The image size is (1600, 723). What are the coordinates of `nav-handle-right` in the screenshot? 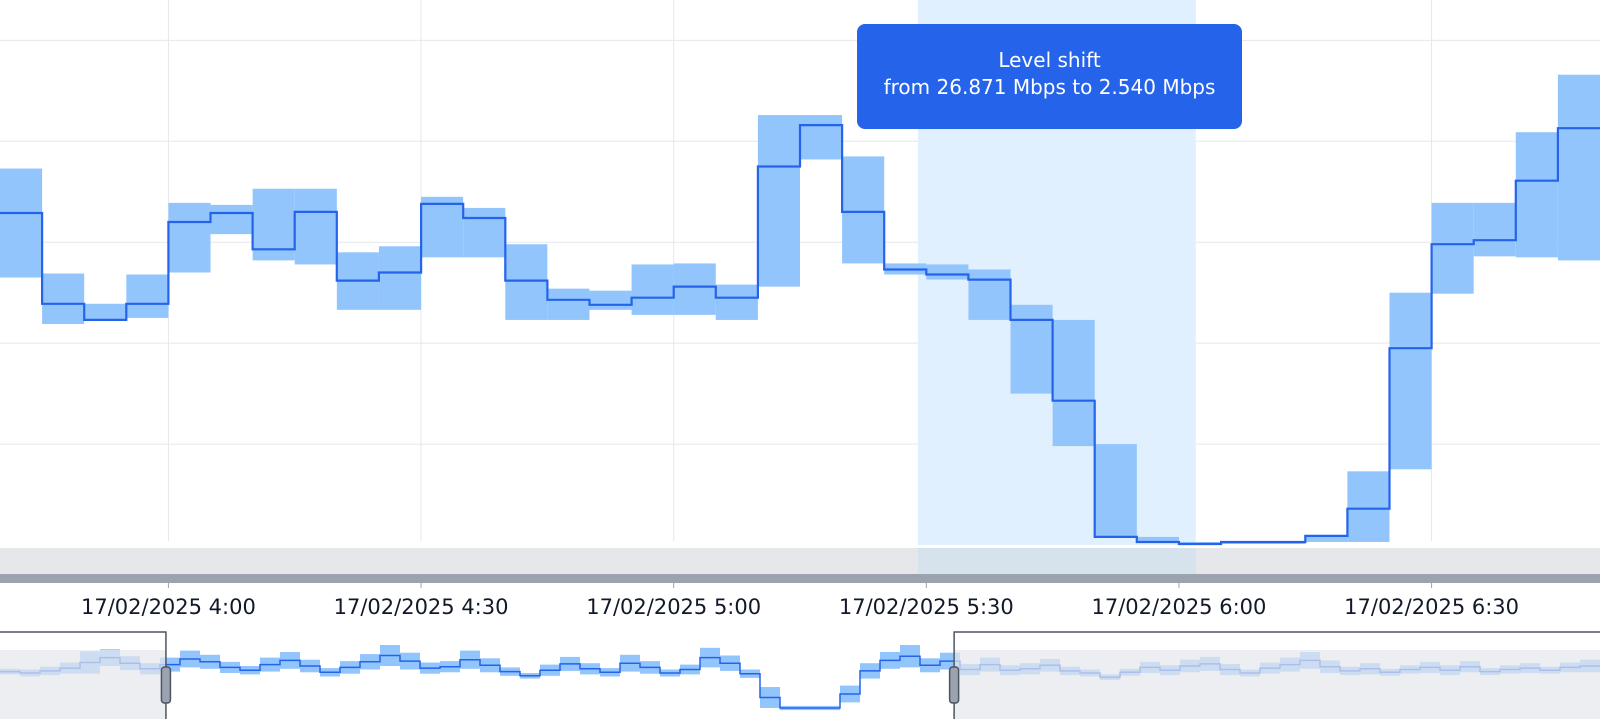 It's located at (954, 685).